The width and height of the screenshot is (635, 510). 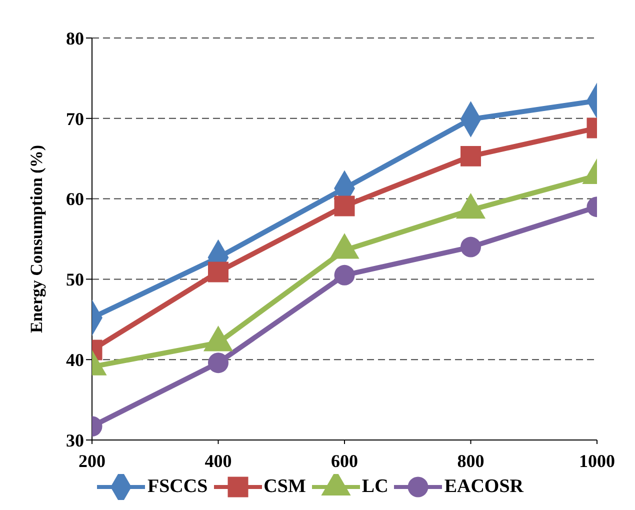 I want to click on y-tick-label: 80, so click(x=75, y=38).